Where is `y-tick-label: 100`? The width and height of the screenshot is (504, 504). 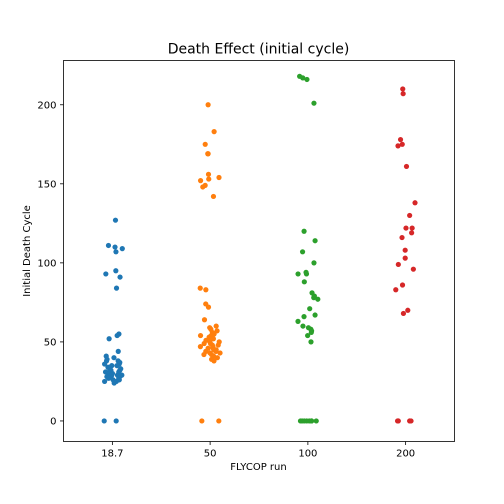
y-tick-label: 100 is located at coordinates (46, 263).